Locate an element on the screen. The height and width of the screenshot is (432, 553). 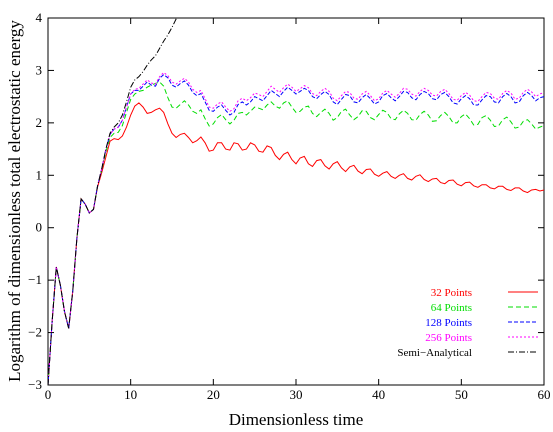
x-tick-label: 20 is located at coordinates (213, 394).